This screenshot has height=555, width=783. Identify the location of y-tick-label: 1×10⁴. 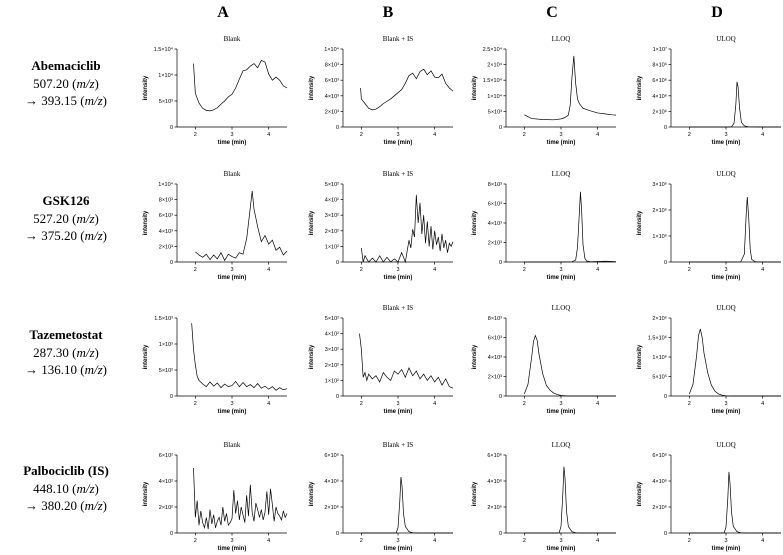
(494, 96).